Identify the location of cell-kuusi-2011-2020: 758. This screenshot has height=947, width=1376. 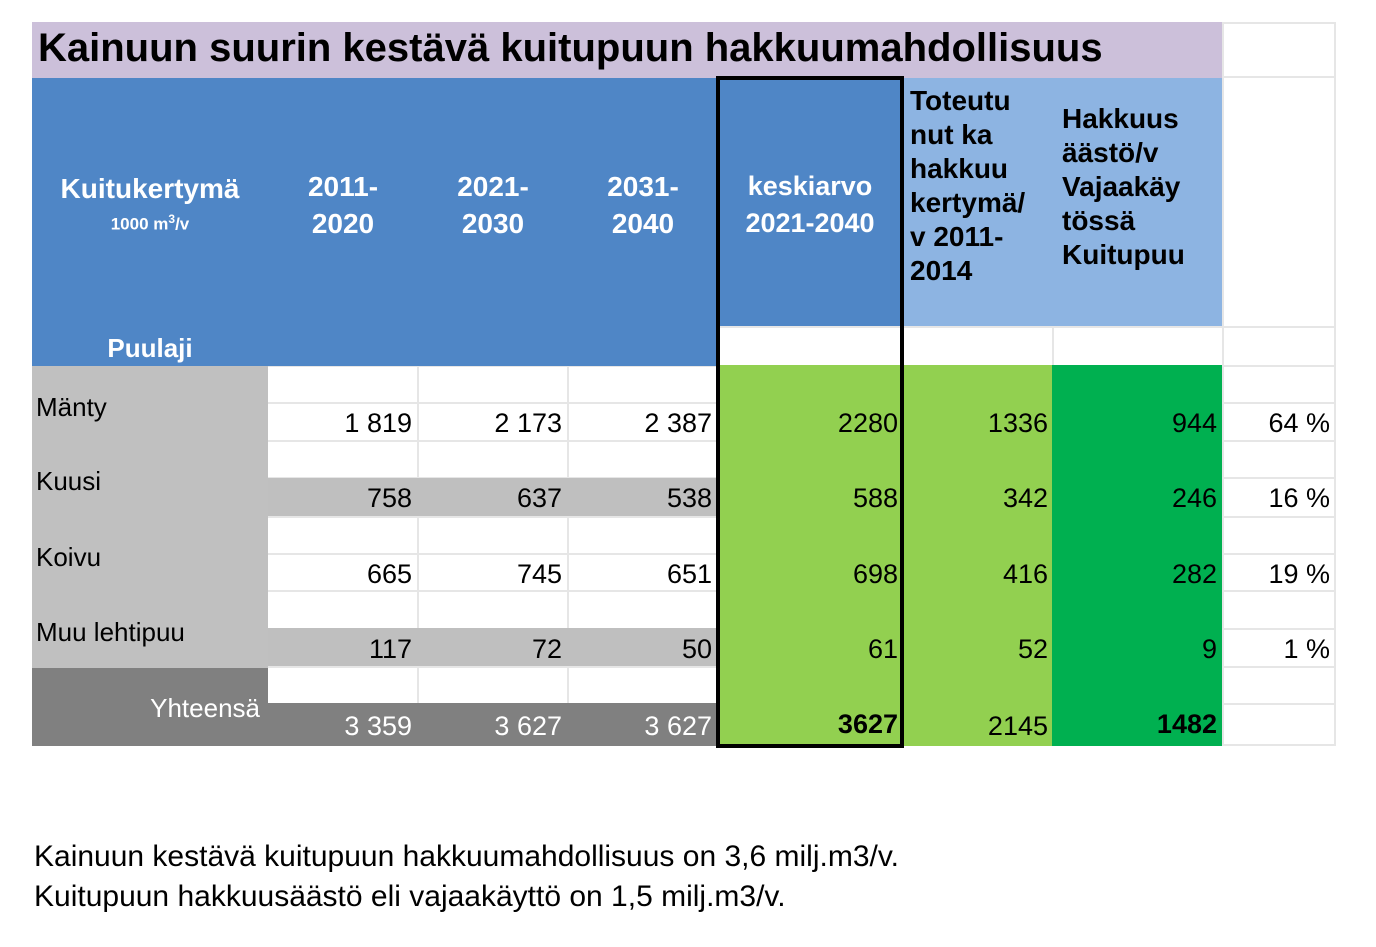
(389, 498).